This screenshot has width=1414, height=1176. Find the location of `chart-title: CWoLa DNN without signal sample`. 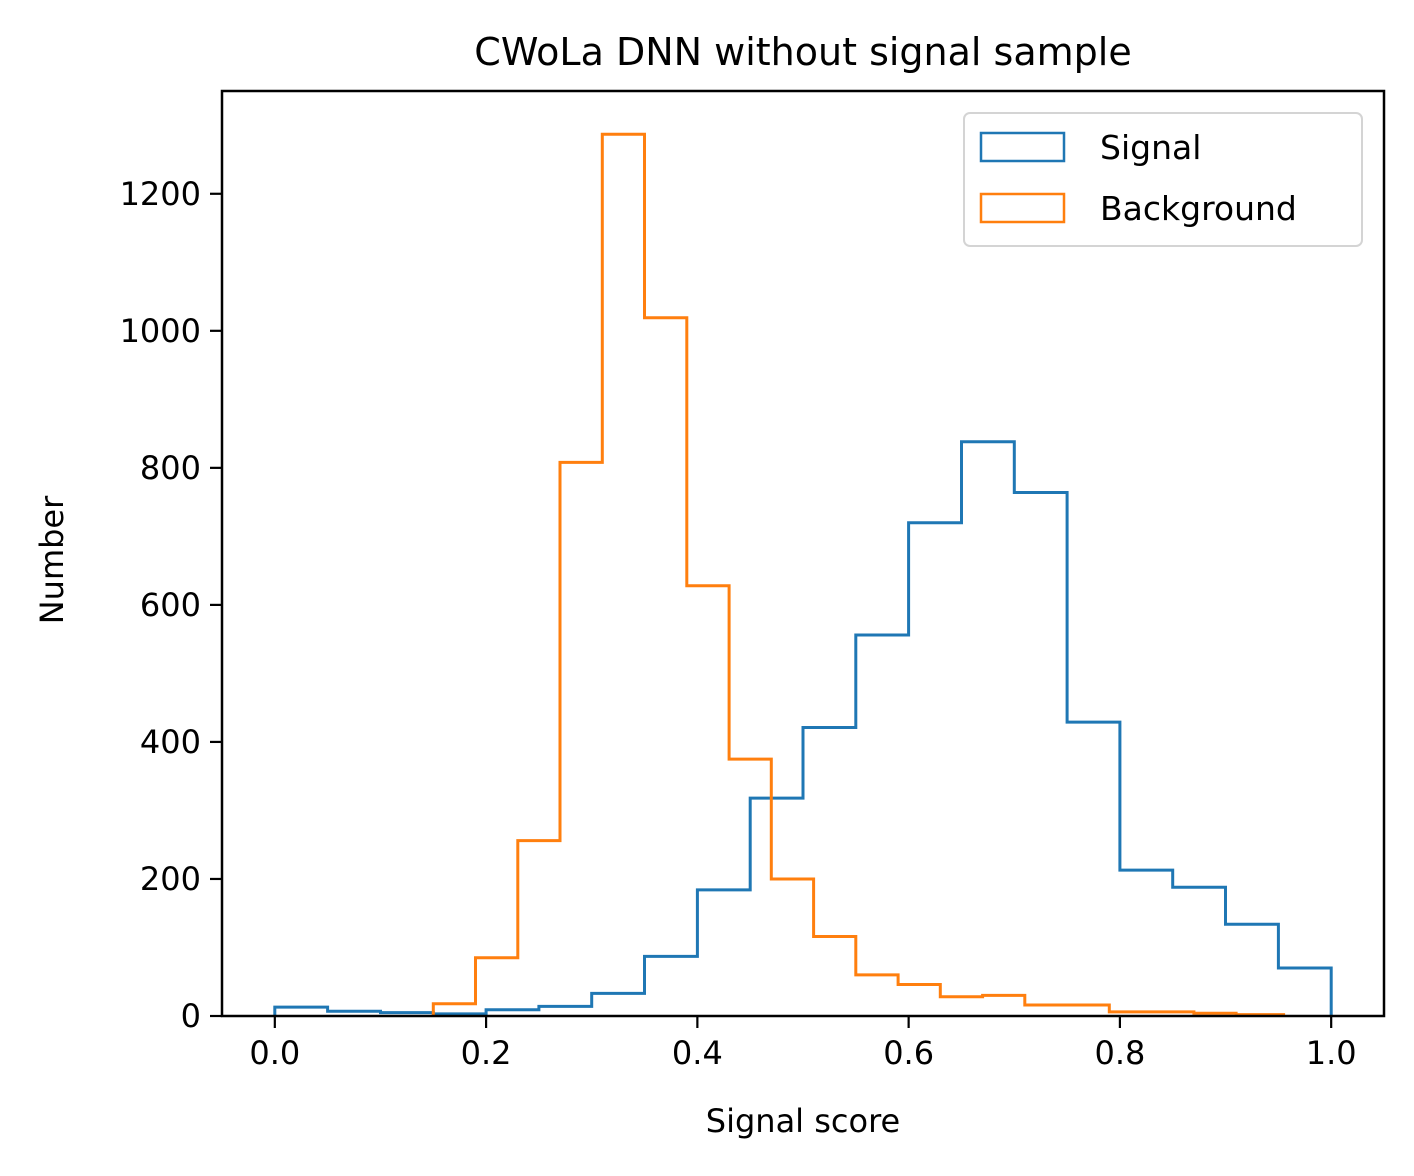

chart-title: CWoLa DNN without signal sample is located at coordinates (802, 52).